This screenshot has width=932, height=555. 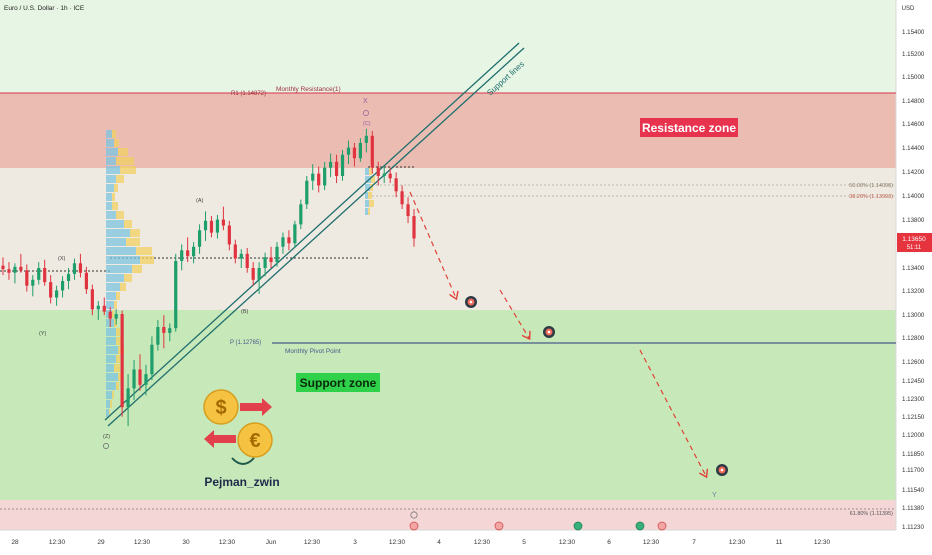 I want to click on bottom-band, so click(x=448, y=515).